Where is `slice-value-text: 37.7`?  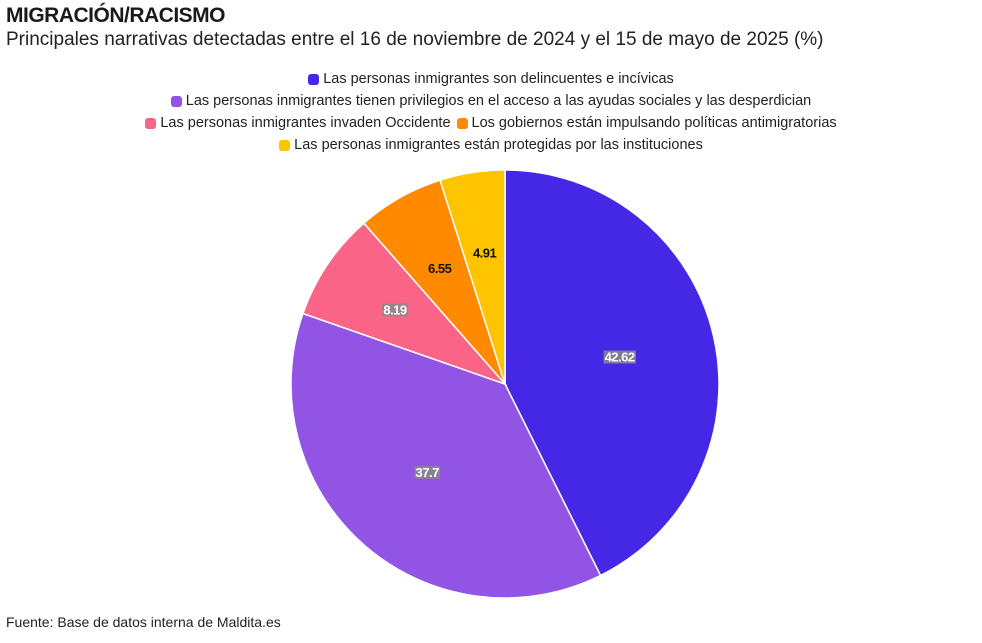
slice-value-text: 37.7 is located at coordinates (428, 472).